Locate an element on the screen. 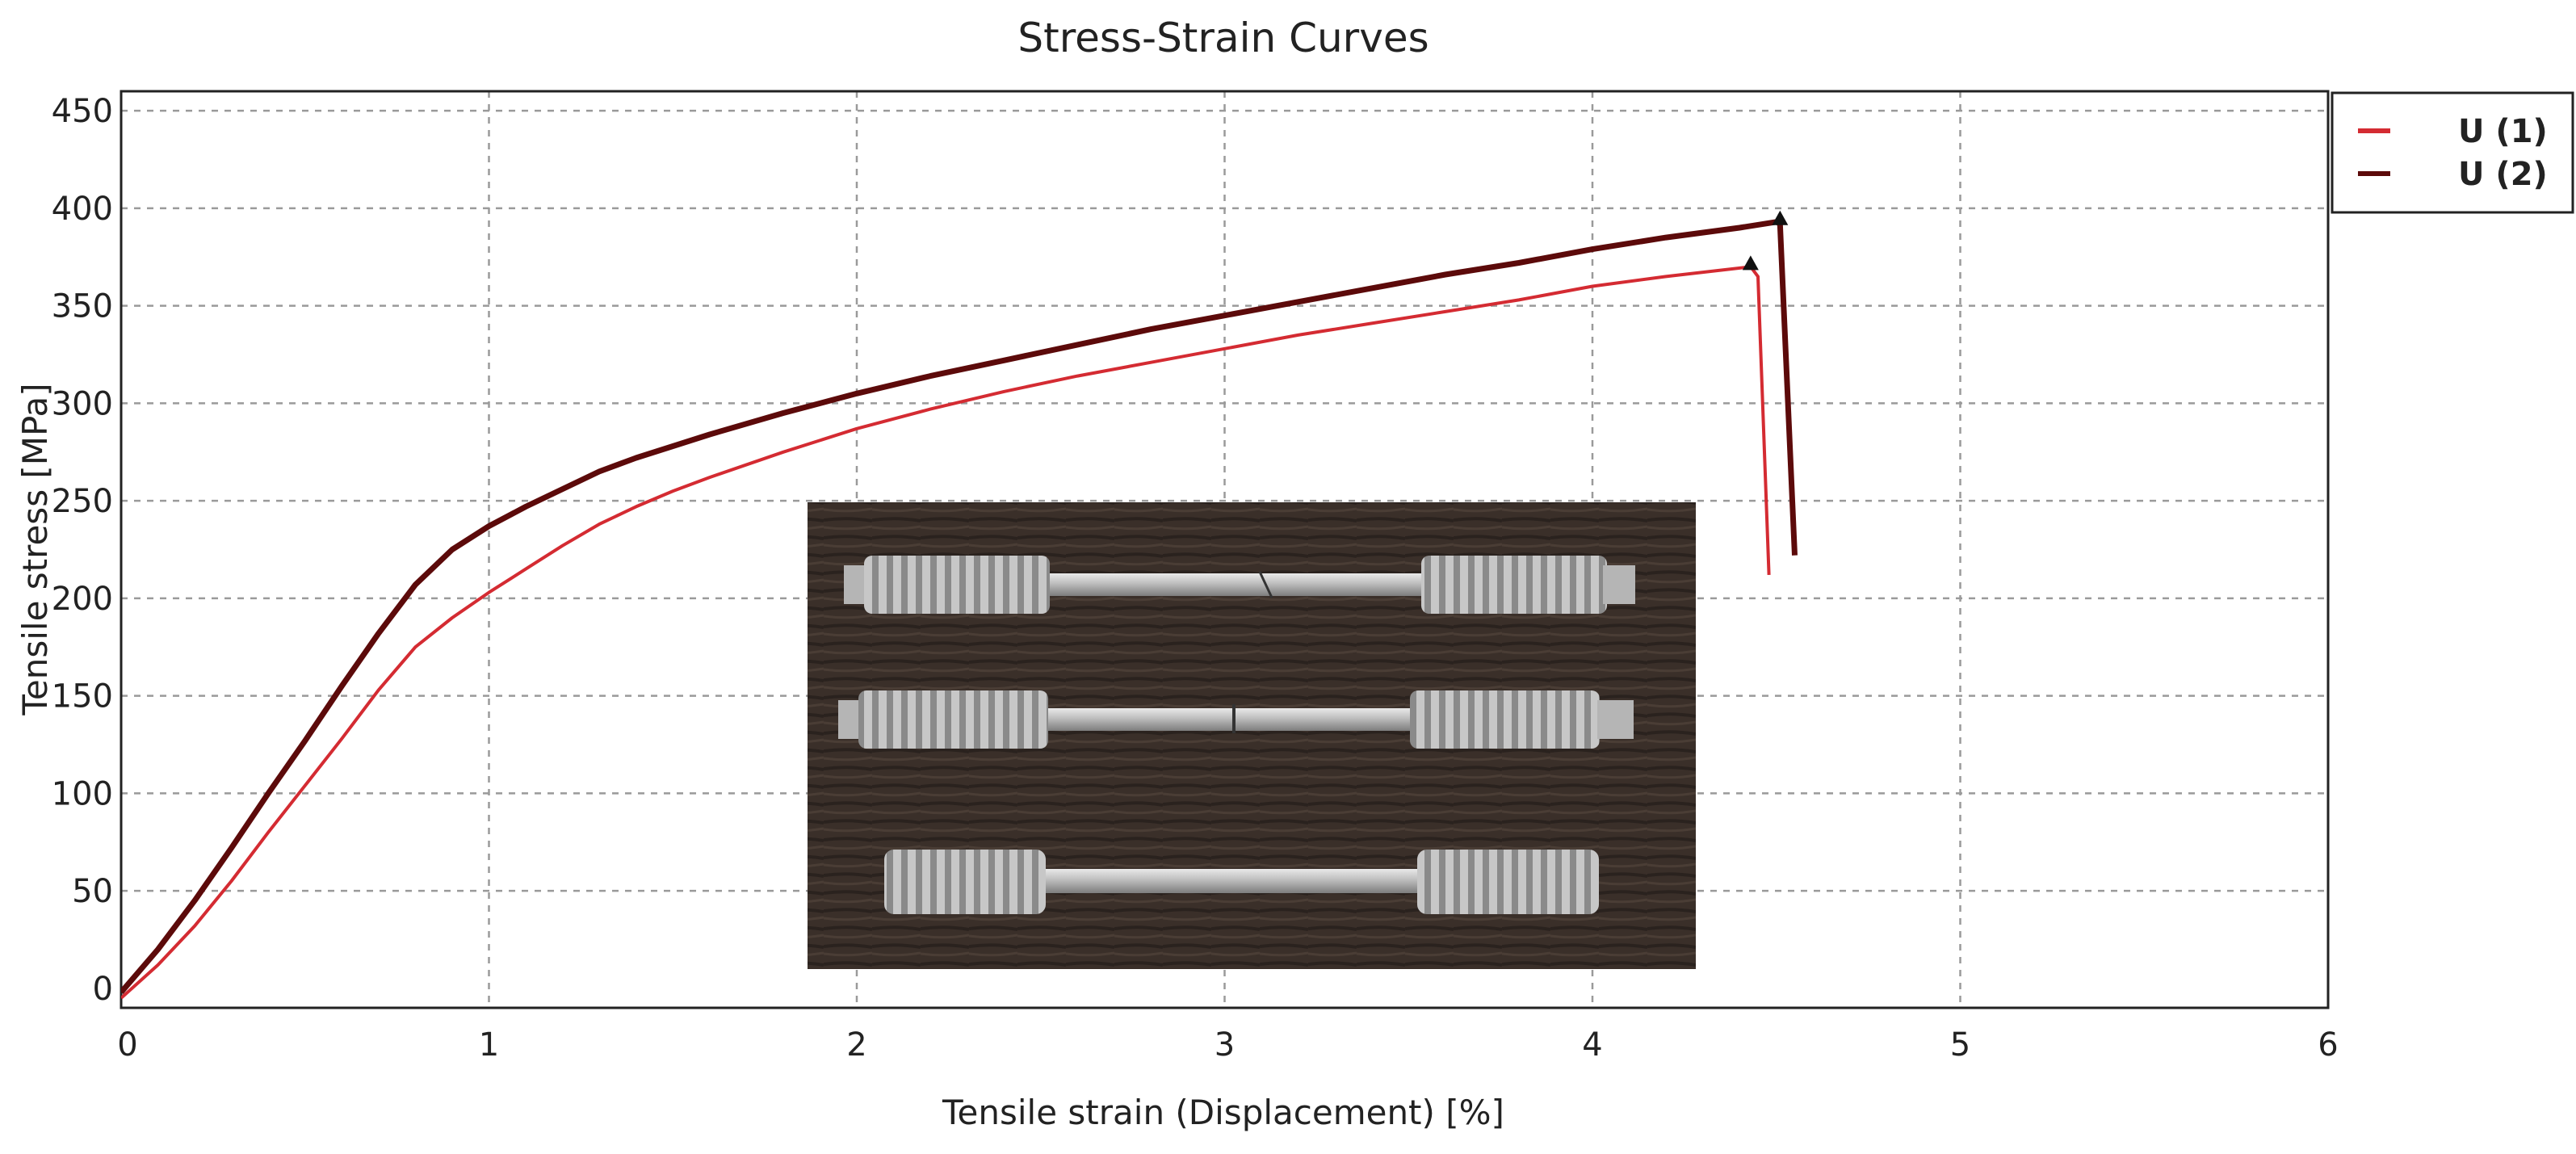  y-axis-label: Tensile stress [MPa] is located at coordinates (35, 549).